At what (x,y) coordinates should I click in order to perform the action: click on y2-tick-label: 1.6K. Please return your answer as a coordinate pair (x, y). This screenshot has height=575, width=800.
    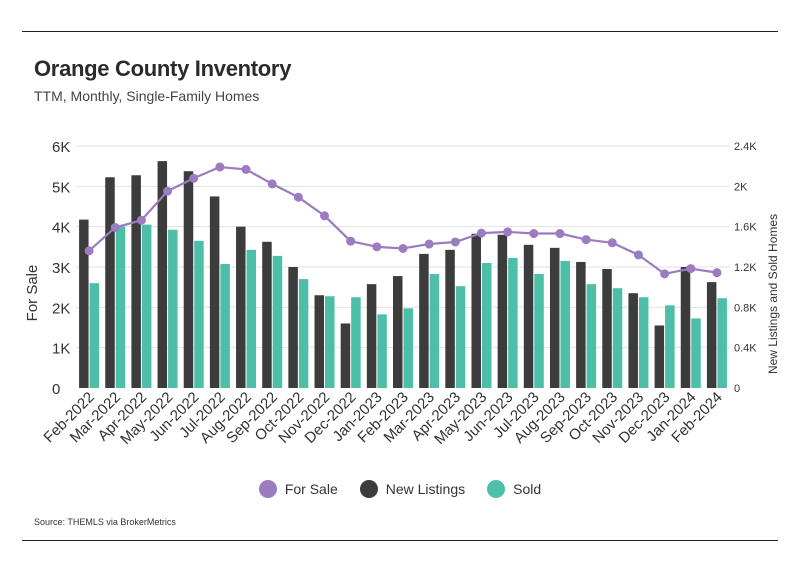
    Looking at the image, I should click on (745, 228).